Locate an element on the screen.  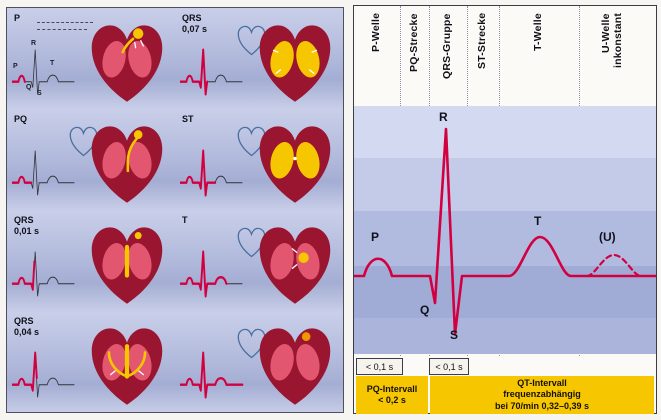
pq-interval-box: PQ-Intervall < 0,2 s is located at coordinates (392, 395).